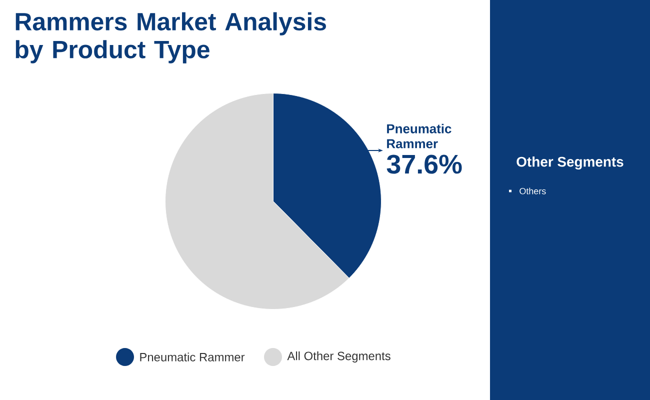 The height and width of the screenshot is (400, 650). I want to click on chart-title: Rammers Market Analysis by Product Type, so click(171, 38).